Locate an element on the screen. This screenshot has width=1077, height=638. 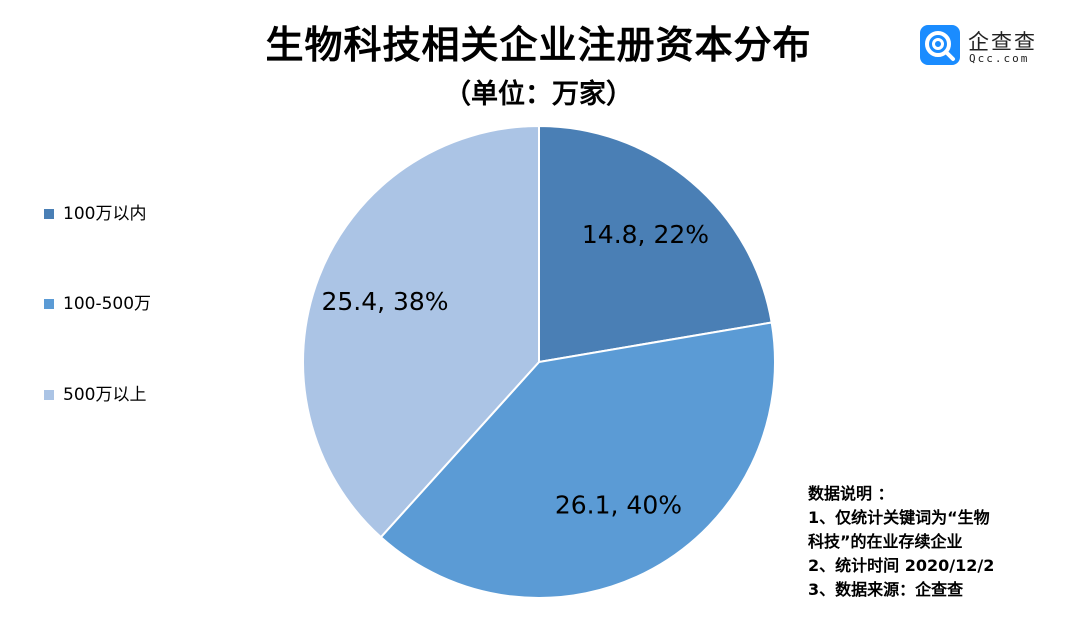
logo-domain: Qcc.com is located at coordinates (999, 58).